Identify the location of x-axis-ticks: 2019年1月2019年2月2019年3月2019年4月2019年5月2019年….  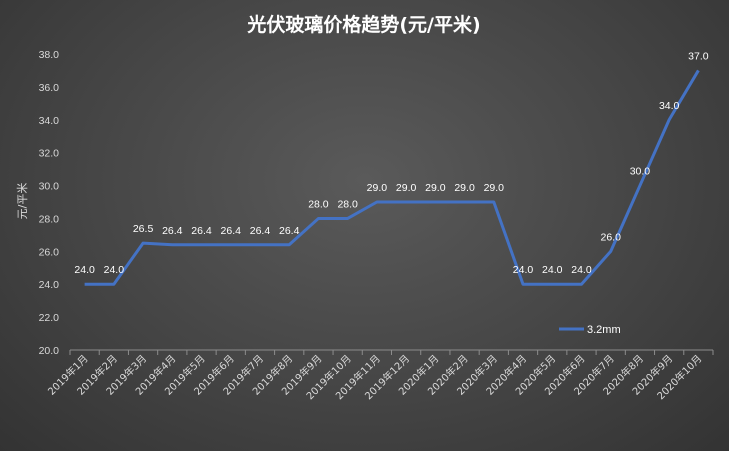
(379, 376).